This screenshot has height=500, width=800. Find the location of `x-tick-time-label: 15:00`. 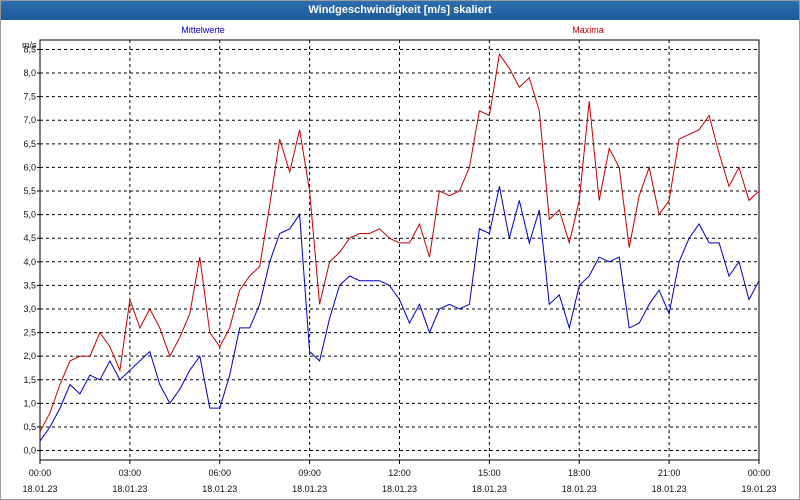

x-tick-time-label: 15:00 is located at coordinates (489, 473).